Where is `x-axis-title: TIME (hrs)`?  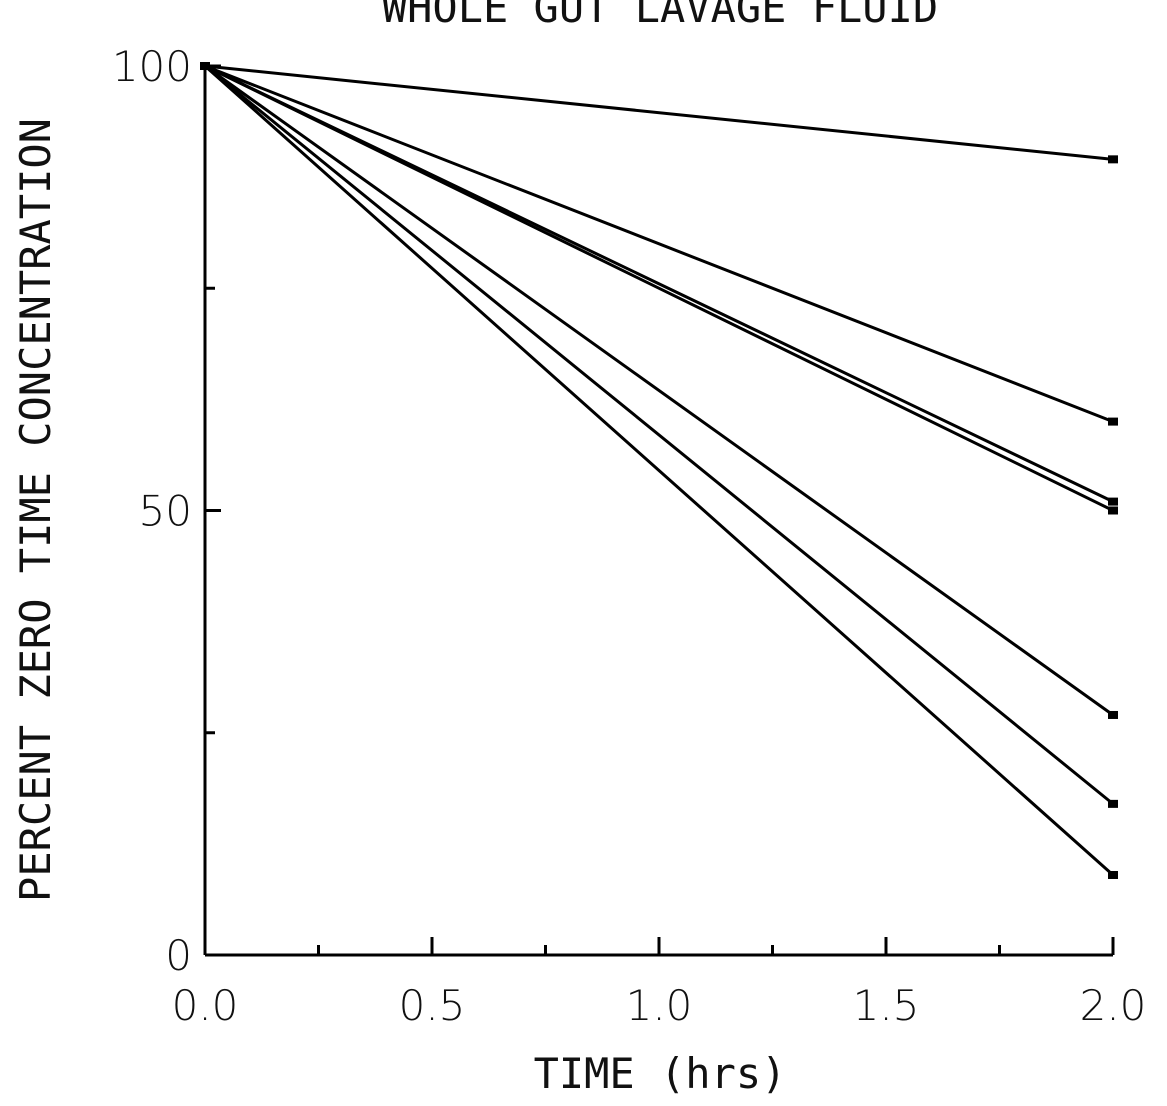
x-axis-title: TIME (hrs) is located at coordinates (660, 1073).